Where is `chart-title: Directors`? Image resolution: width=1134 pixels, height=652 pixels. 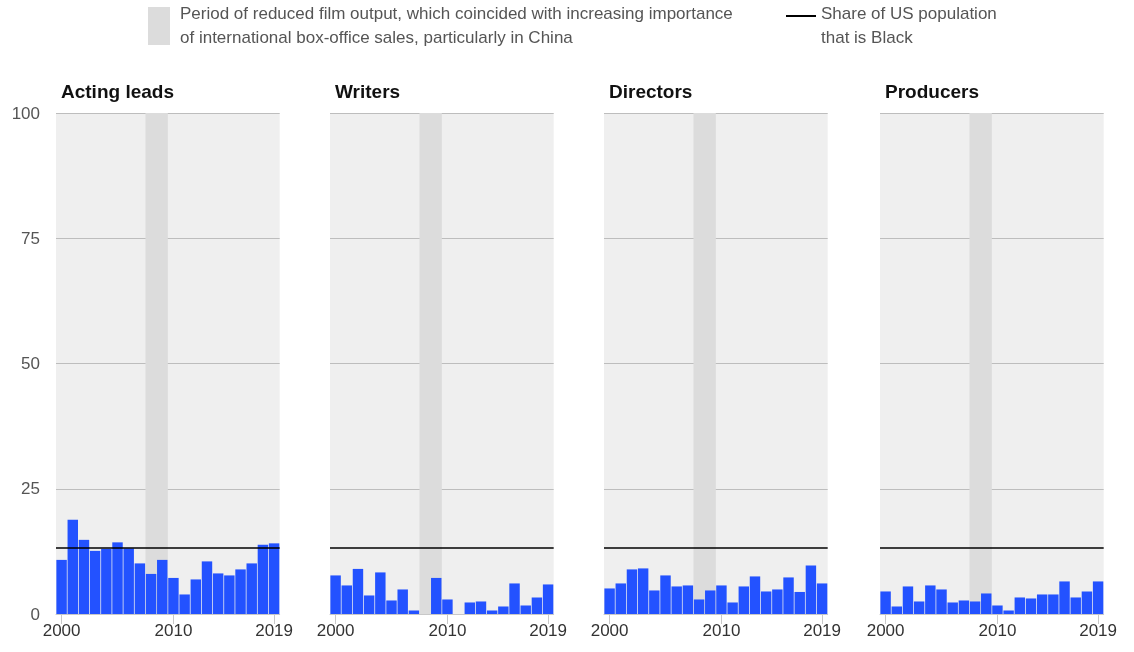 chart-title: Directors is located at coordinates (651, 91).